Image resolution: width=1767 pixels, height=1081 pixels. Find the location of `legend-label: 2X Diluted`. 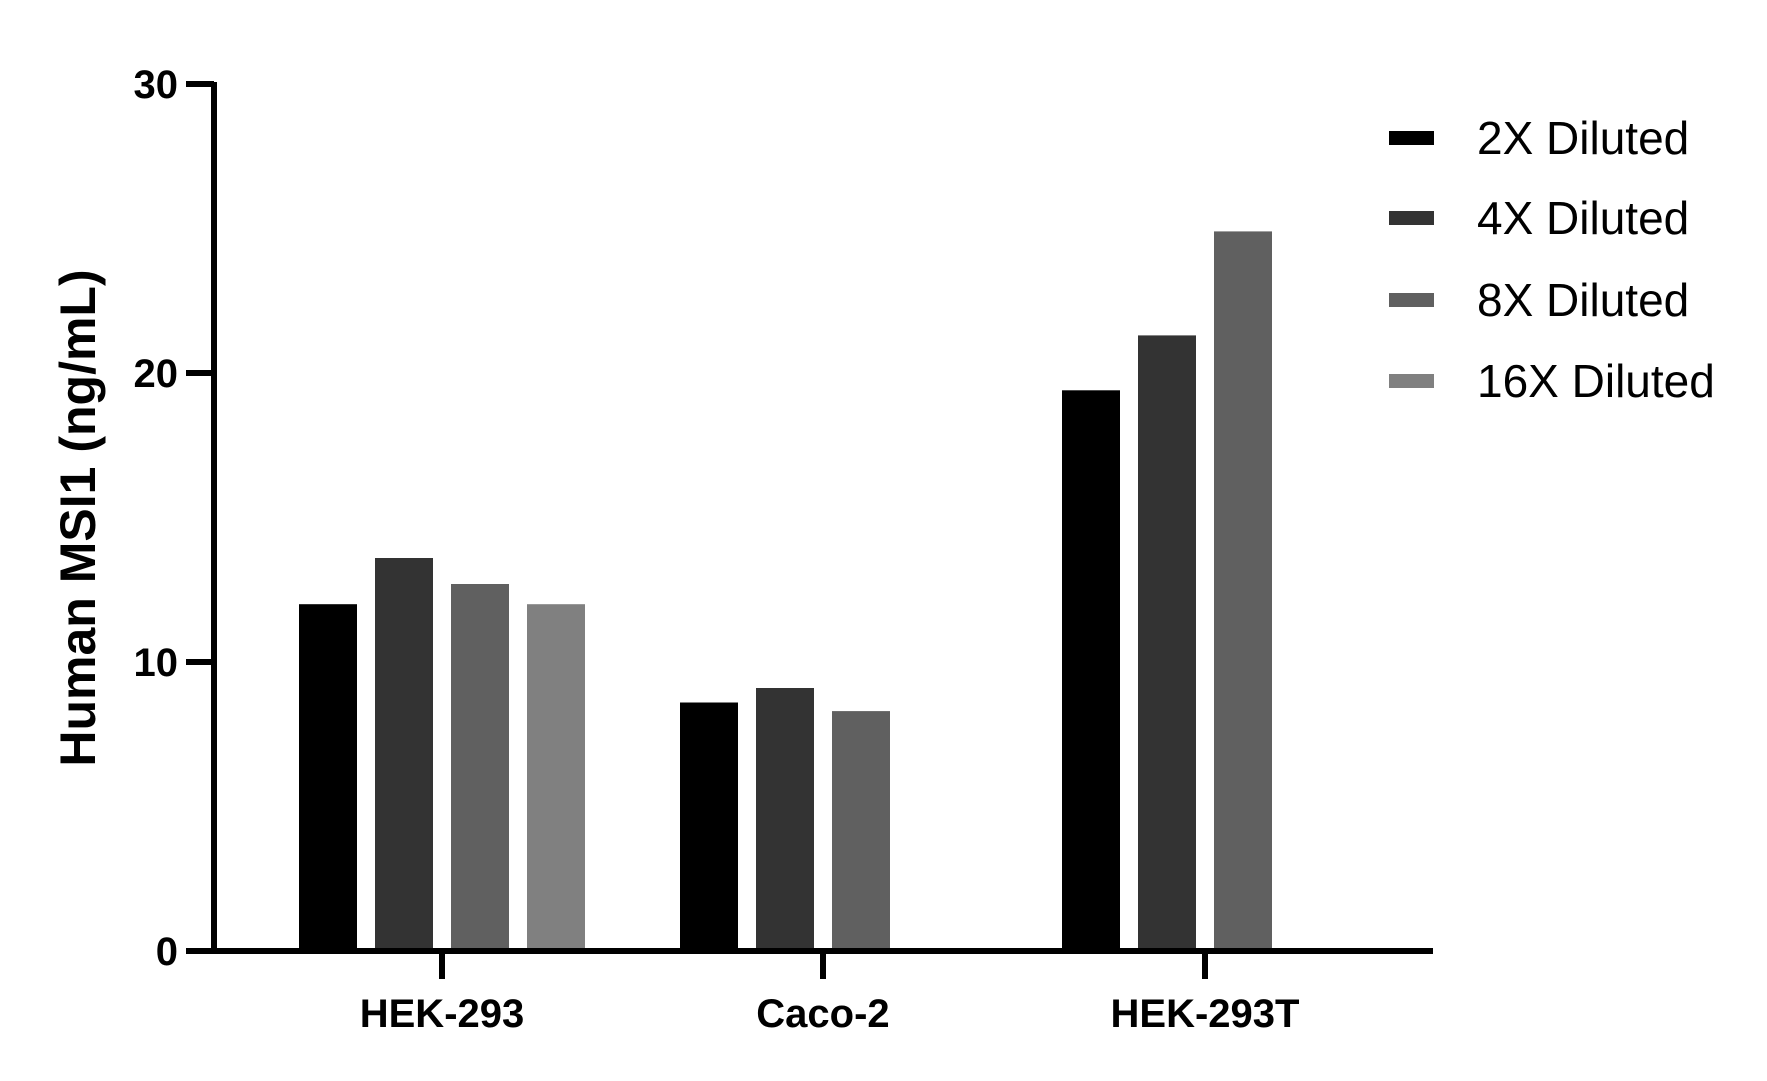

legend-label: 2X Diluted is located at coordinates (1583, 138).